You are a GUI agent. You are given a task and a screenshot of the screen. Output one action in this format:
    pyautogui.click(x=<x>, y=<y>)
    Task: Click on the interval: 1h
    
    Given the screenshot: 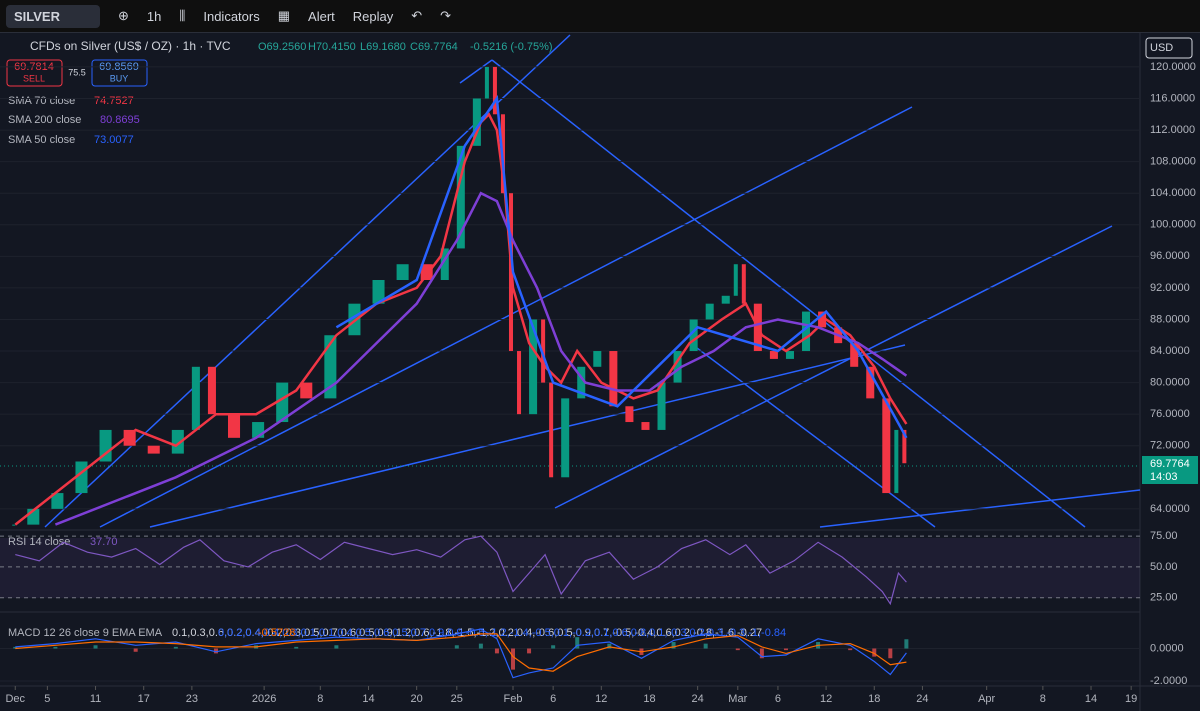 What is the action you would take?
    pyautogui.click(x=154, y=16)
    